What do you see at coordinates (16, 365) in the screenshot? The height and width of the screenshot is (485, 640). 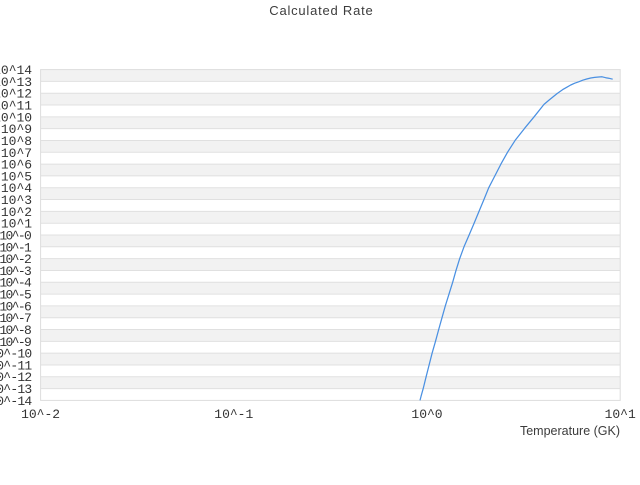 I see `svg-text: 10^-11` at bounding box center [16, 365].